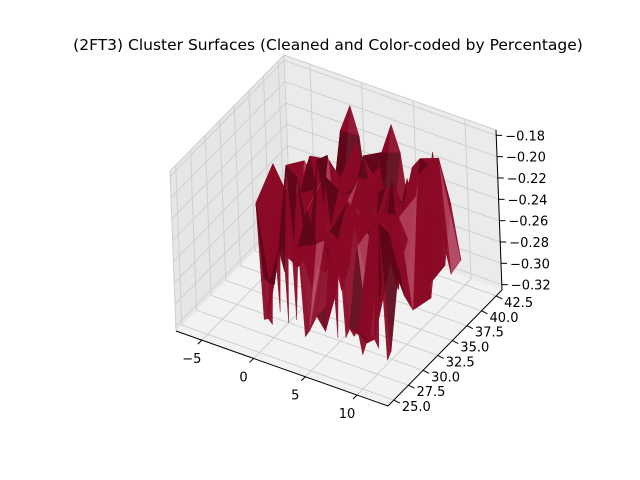 The image size is (640, 480). What do you see at coordinates (445, 377) in the screenshot?
I see `y-tick-label: 30.0` at bounding box center [445, 377].